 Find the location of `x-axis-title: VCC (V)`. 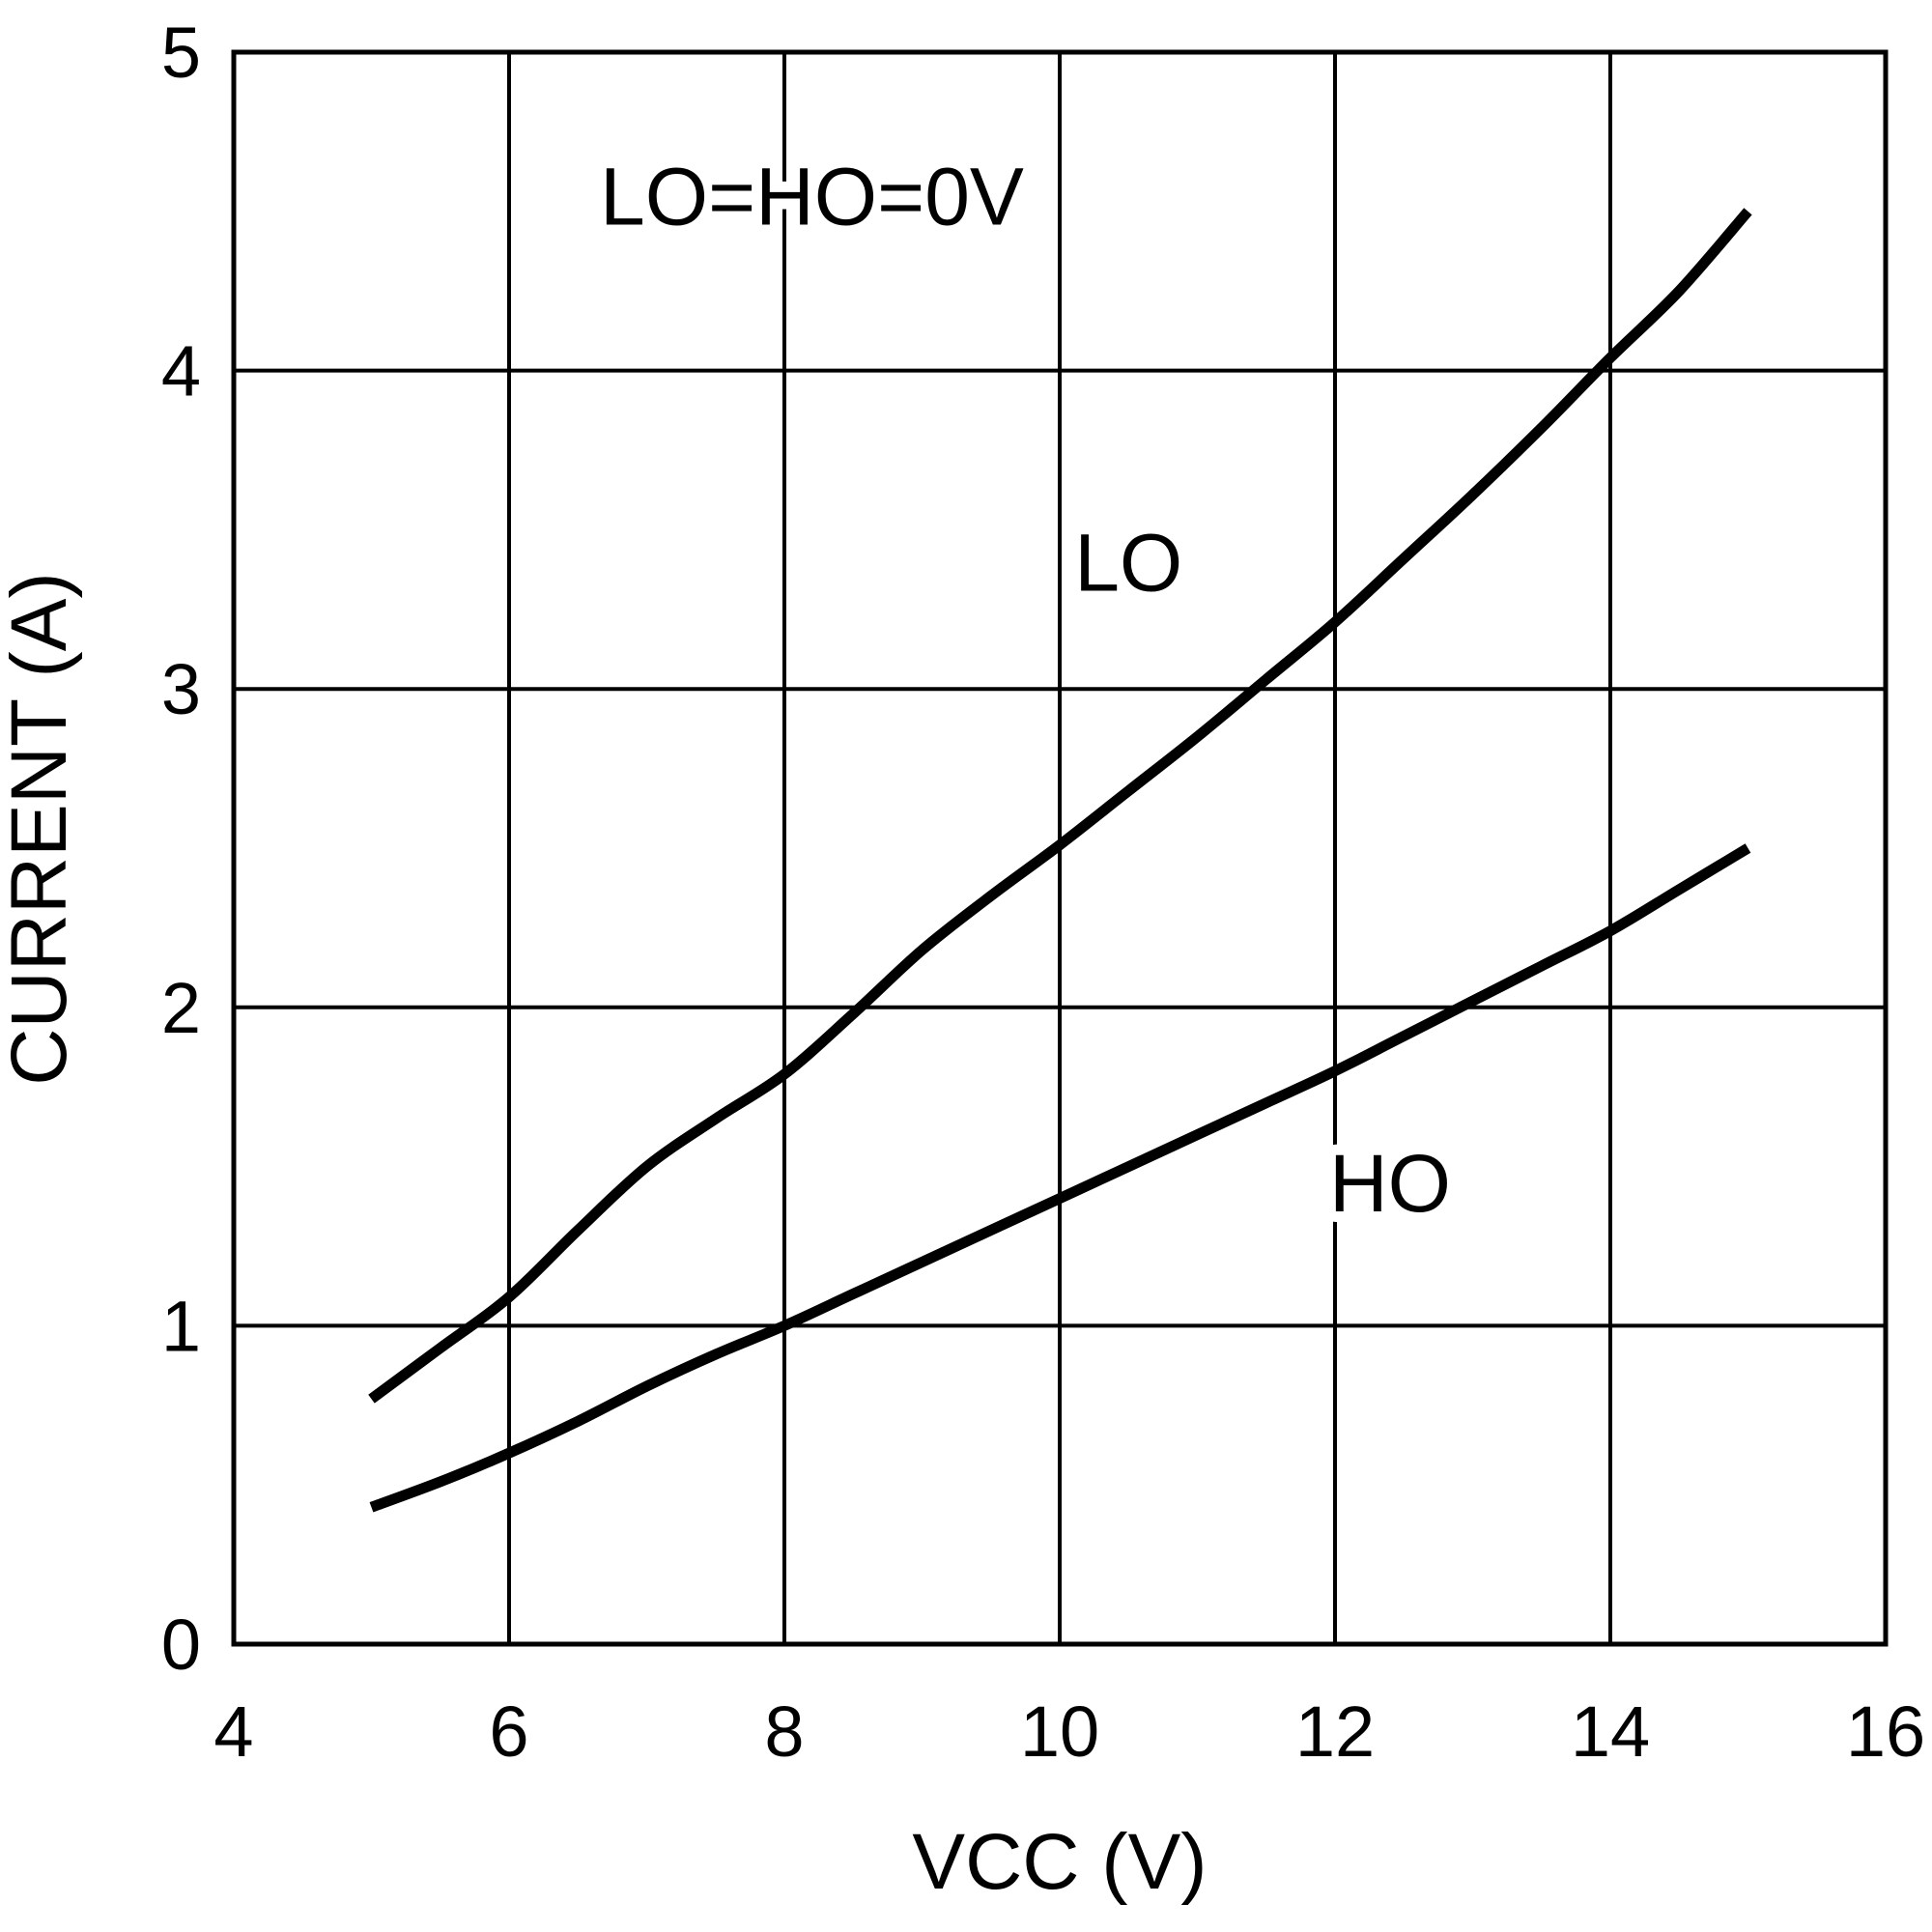

x-axis-title: VCC (V) is located at coordinates (1059, 1862).